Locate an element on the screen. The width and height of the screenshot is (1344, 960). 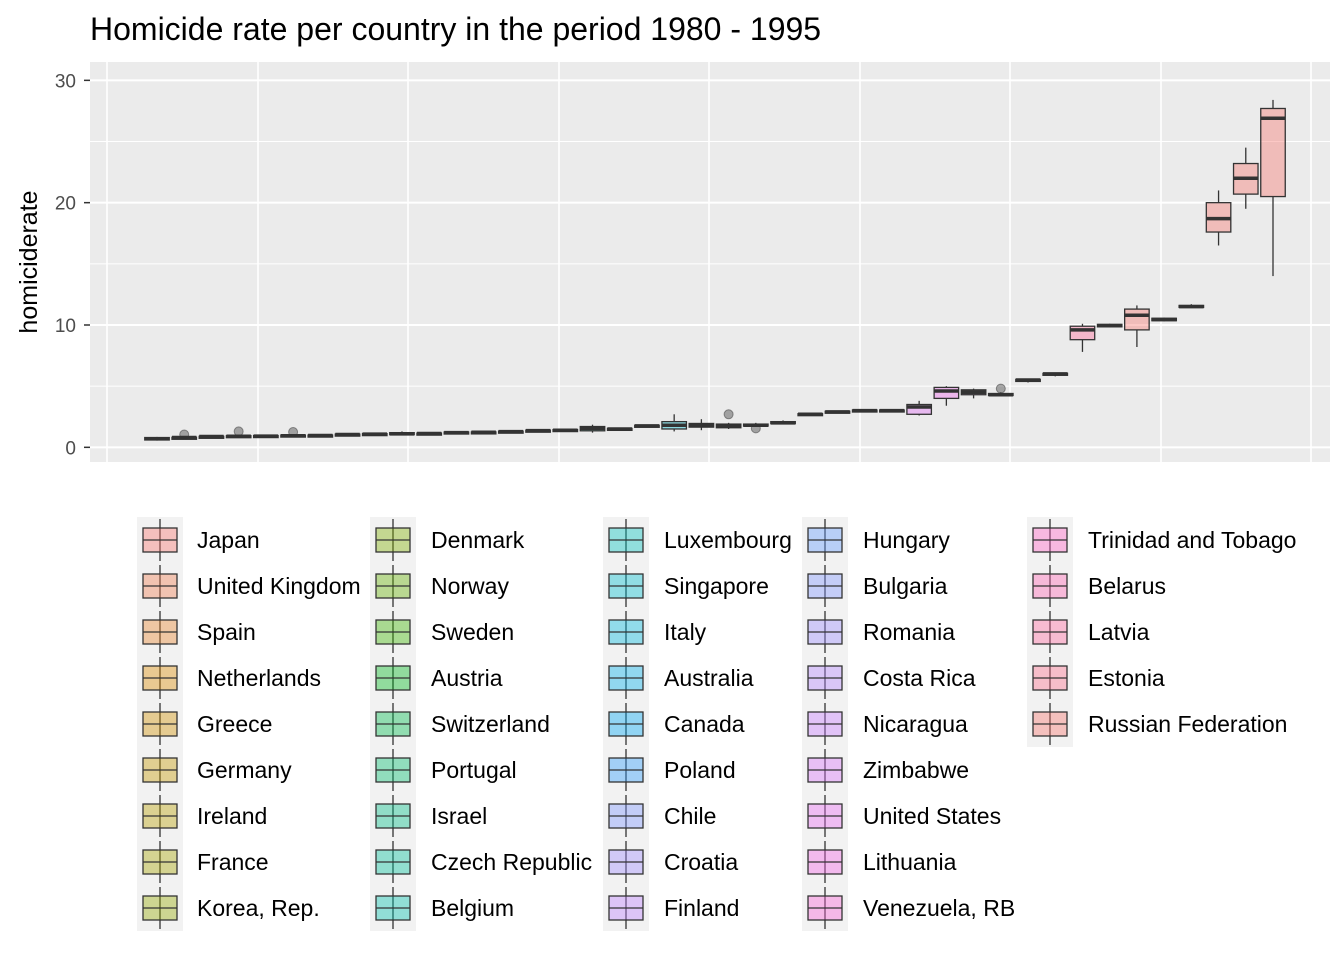
legend-item: Venezuela, RB is located at coordinates (908, 908).